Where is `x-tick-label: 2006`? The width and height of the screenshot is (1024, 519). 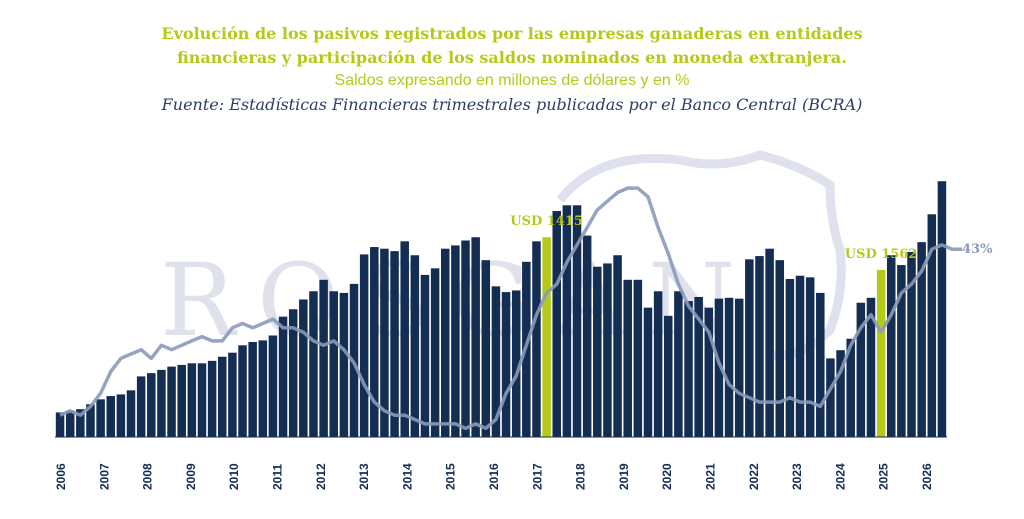
x-tick-label: 2006 is located at coordinates (61, 476).